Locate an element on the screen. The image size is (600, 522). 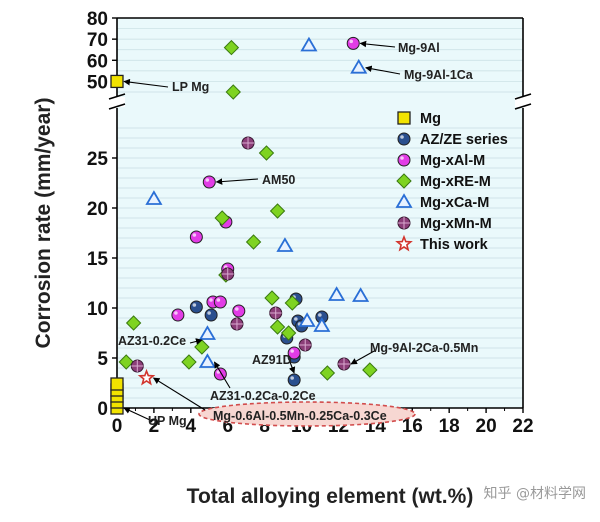
y-tick-label: 25 is located at coordinates (98, 159).